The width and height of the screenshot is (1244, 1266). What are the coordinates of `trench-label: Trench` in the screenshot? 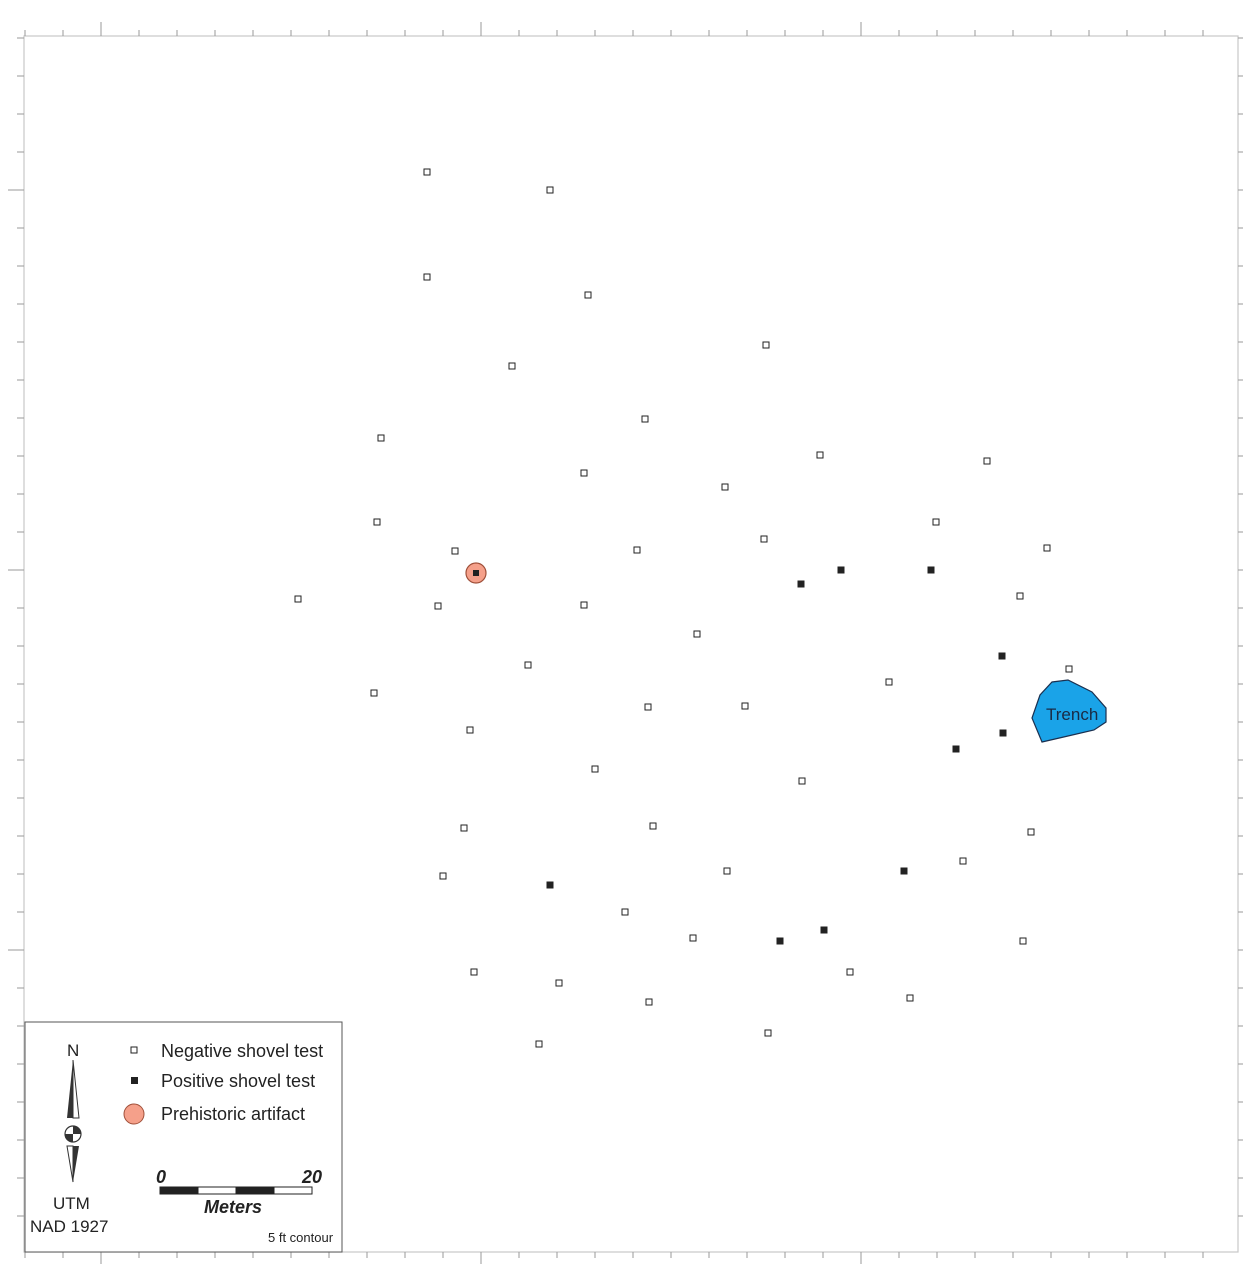 It's located at (1072, 714).